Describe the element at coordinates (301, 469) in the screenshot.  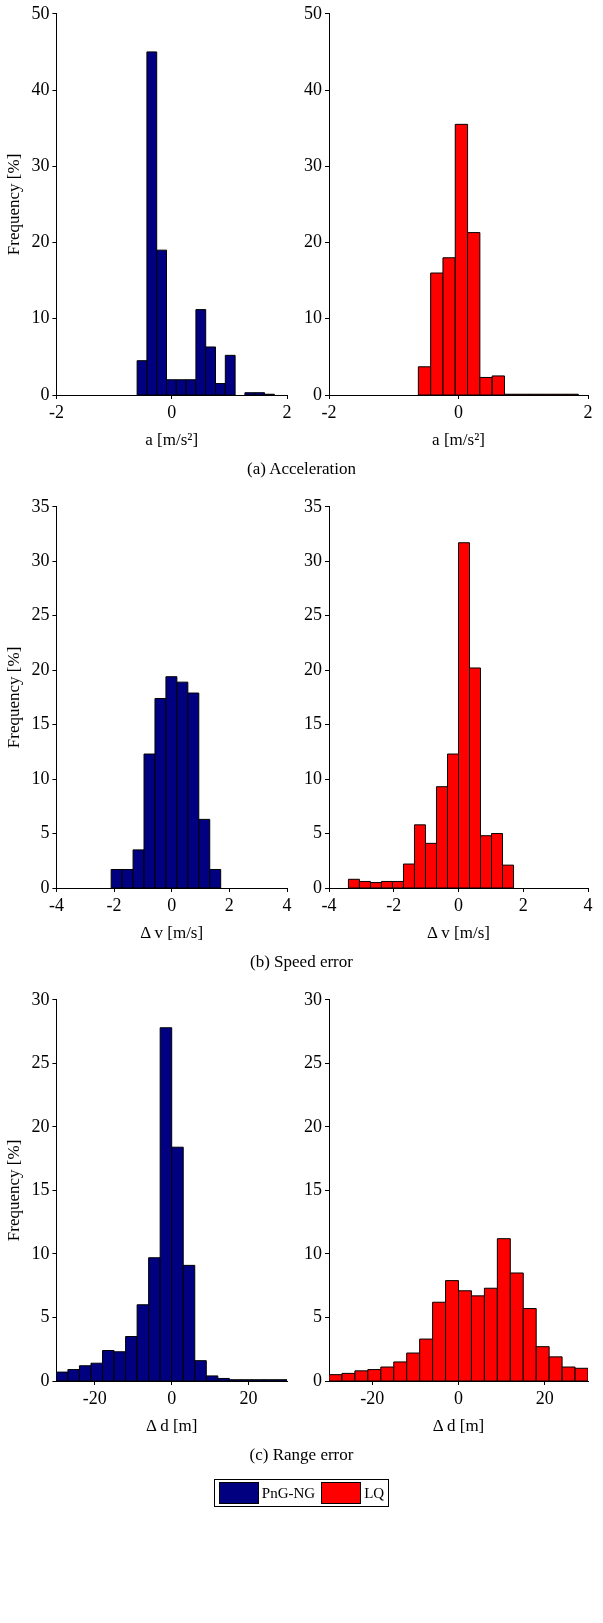
I see `text: (a) Acceleration` at that location.